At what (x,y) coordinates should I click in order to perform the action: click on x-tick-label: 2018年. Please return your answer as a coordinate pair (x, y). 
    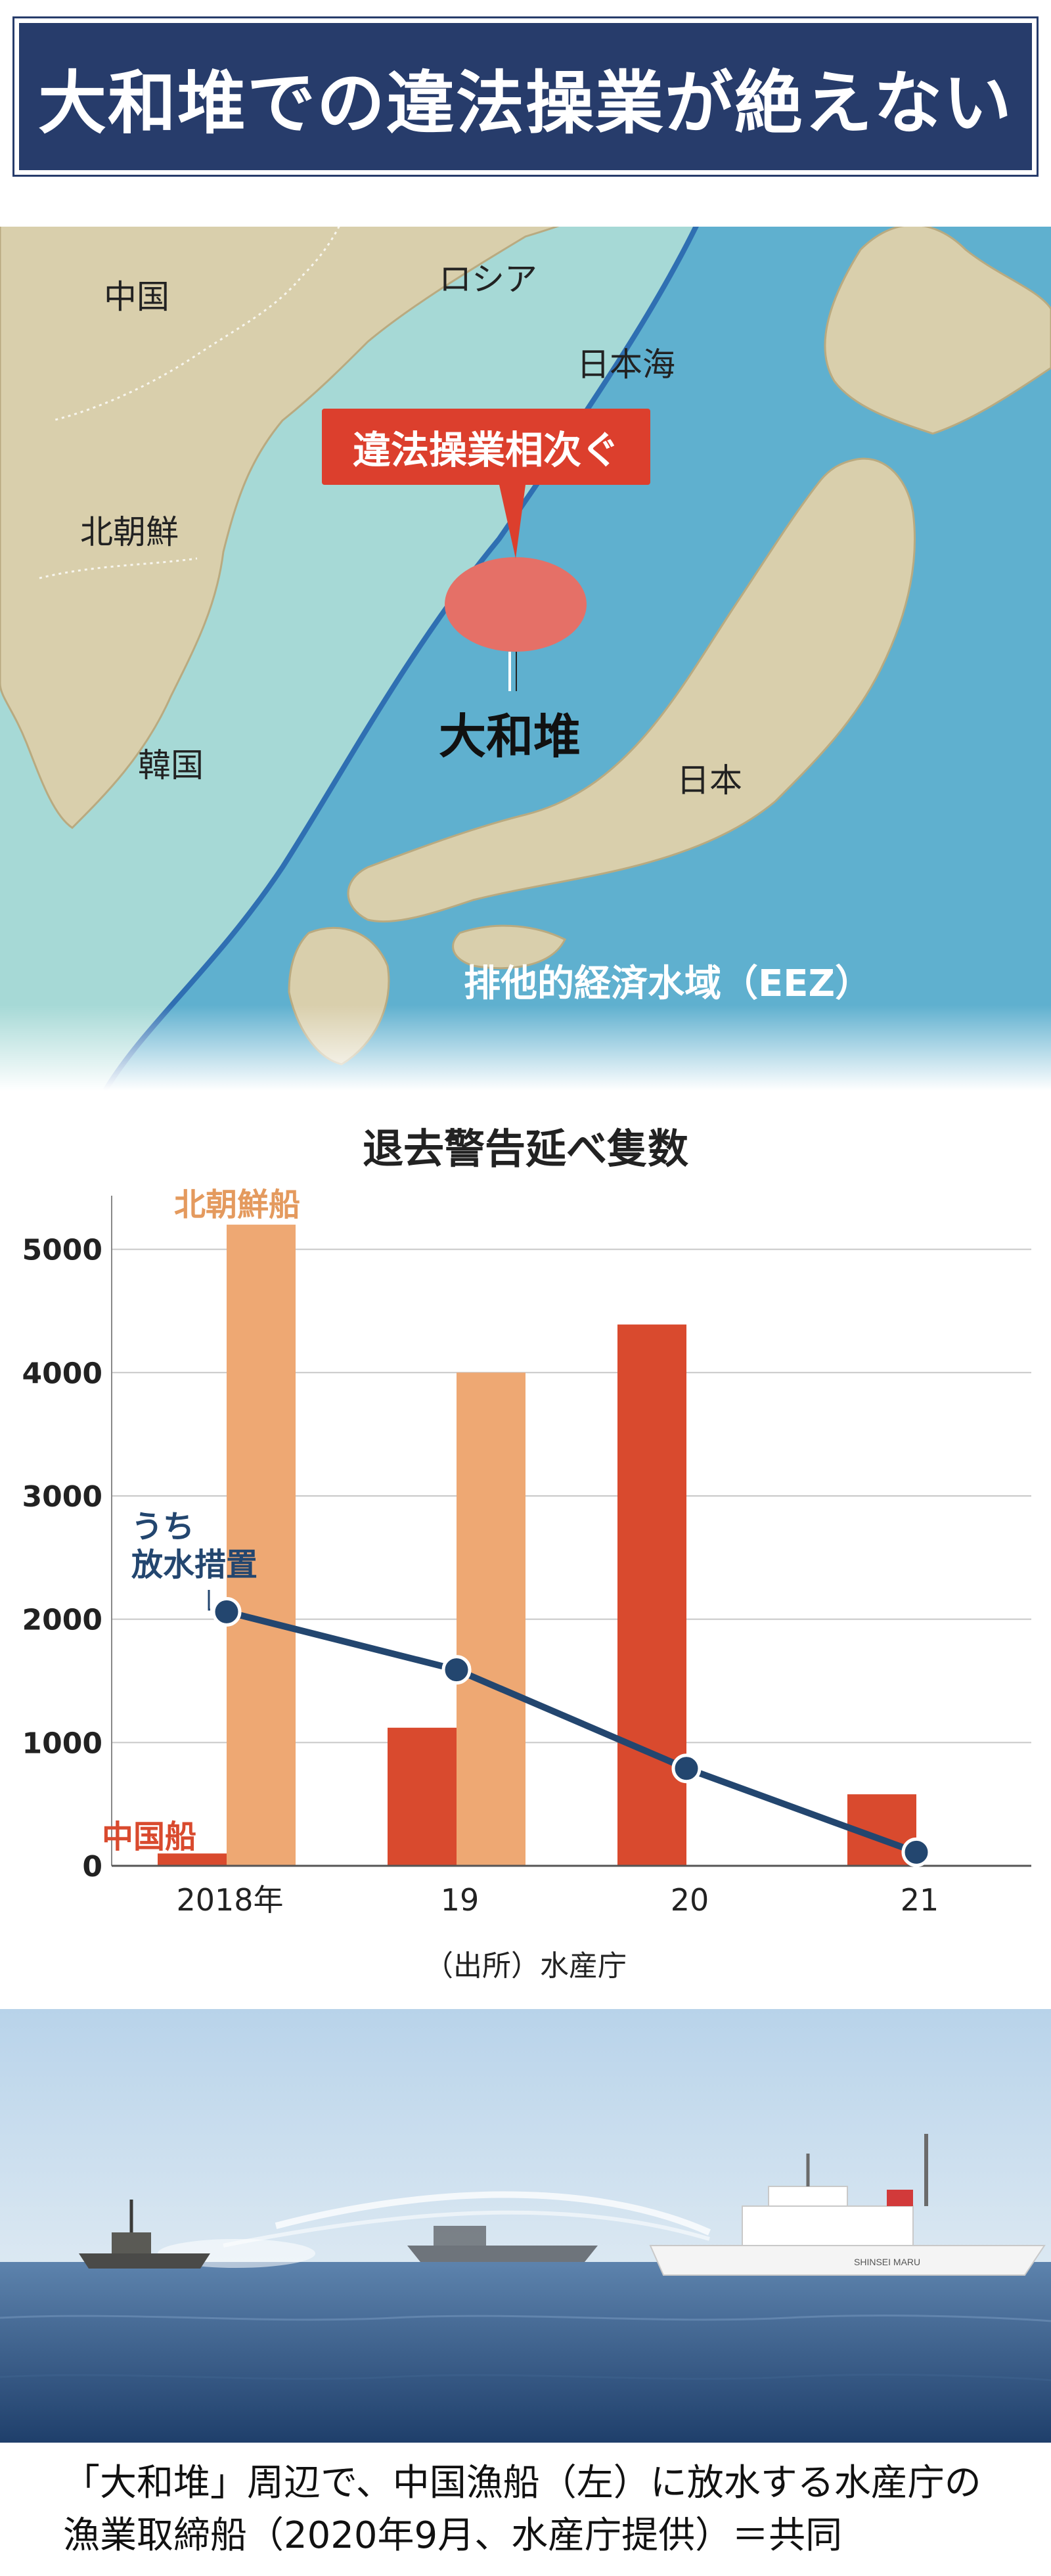
    Looking at the image, I should click on (229, 1900).